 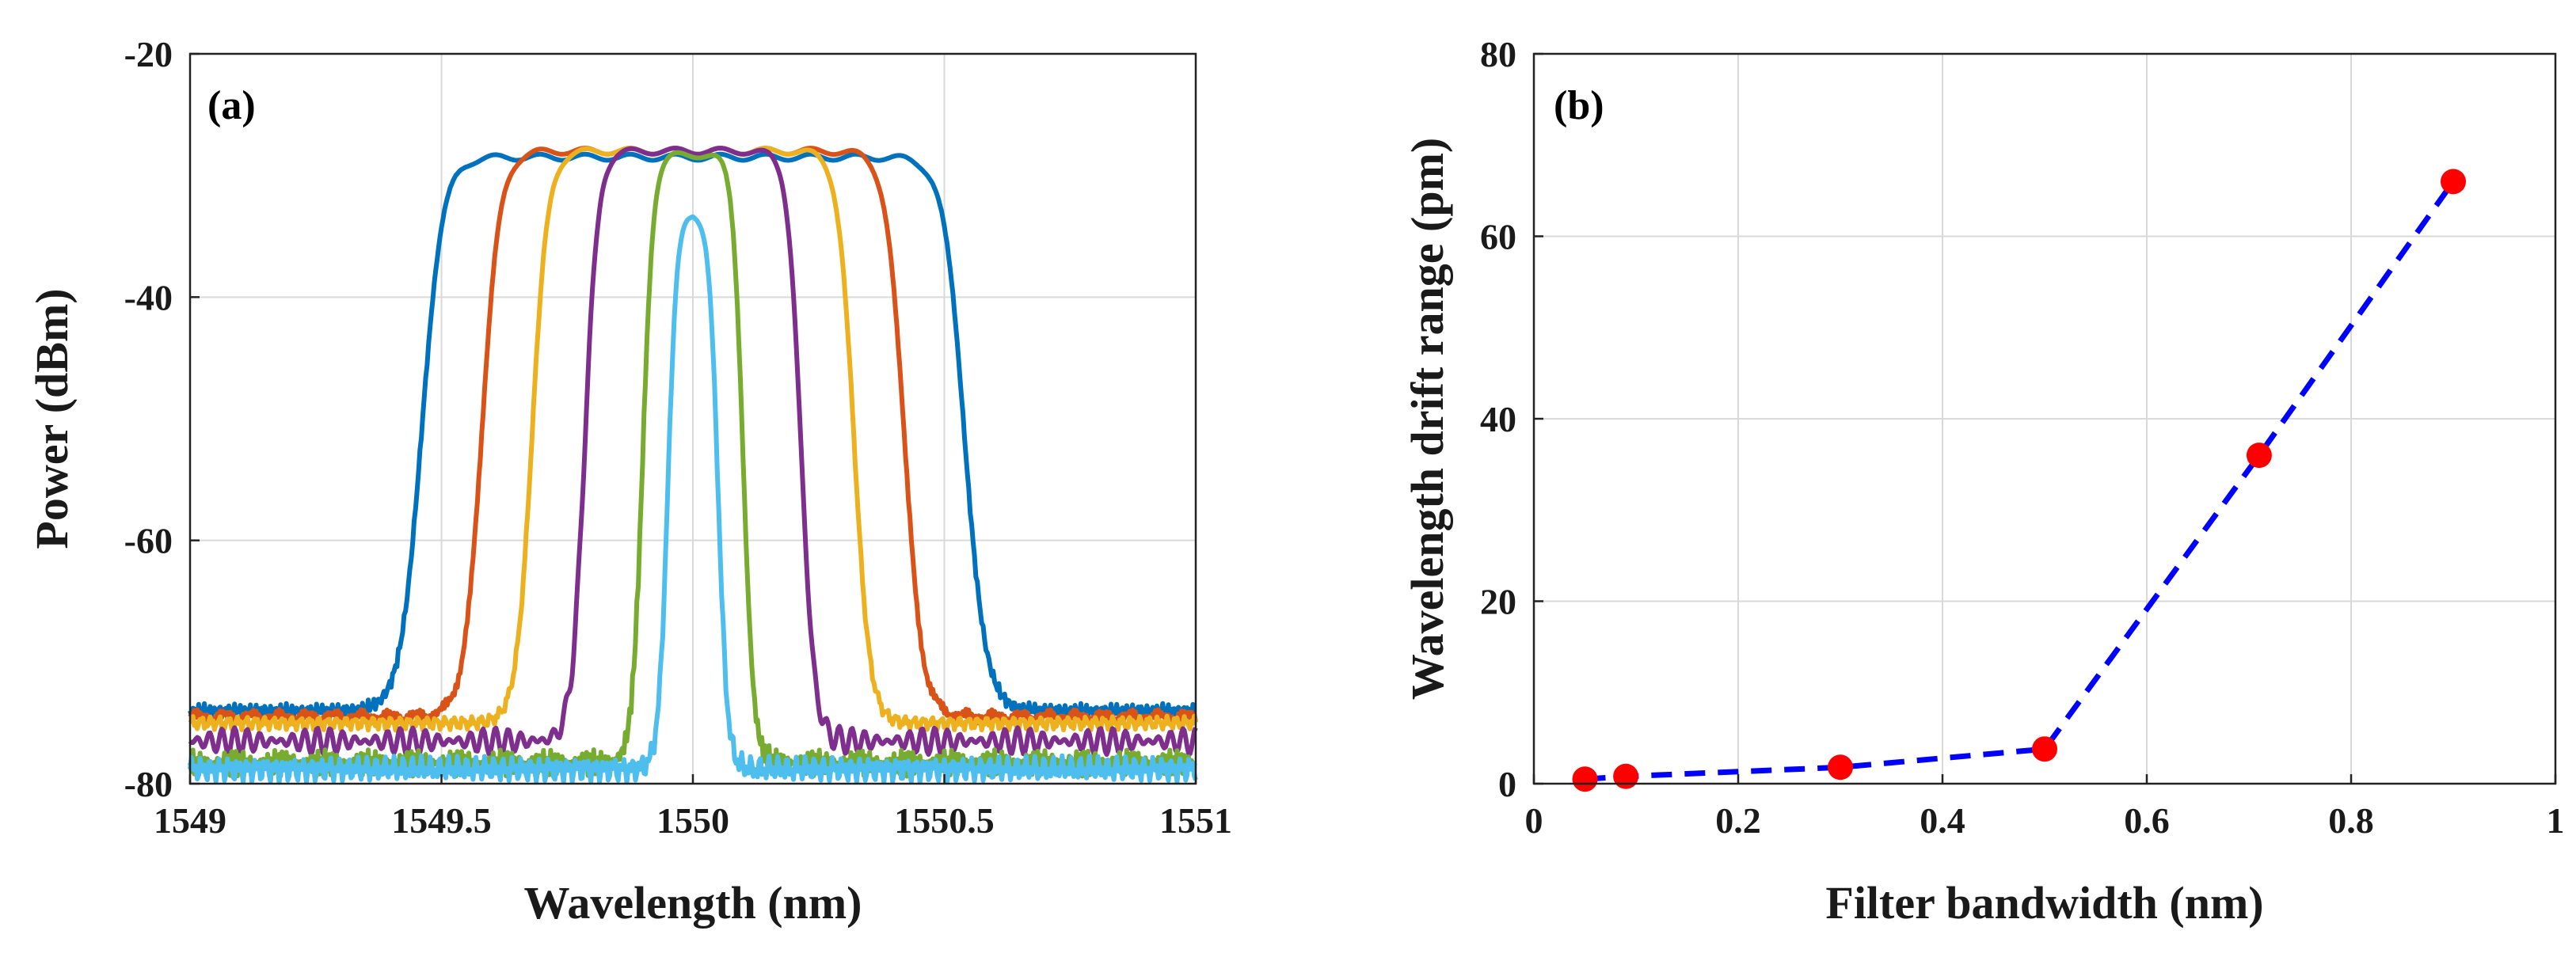 What do you see at coordinates (1507, 784) in the screenshot?
I see `y-tick-label: 0` at bounding box center [1507, 784].